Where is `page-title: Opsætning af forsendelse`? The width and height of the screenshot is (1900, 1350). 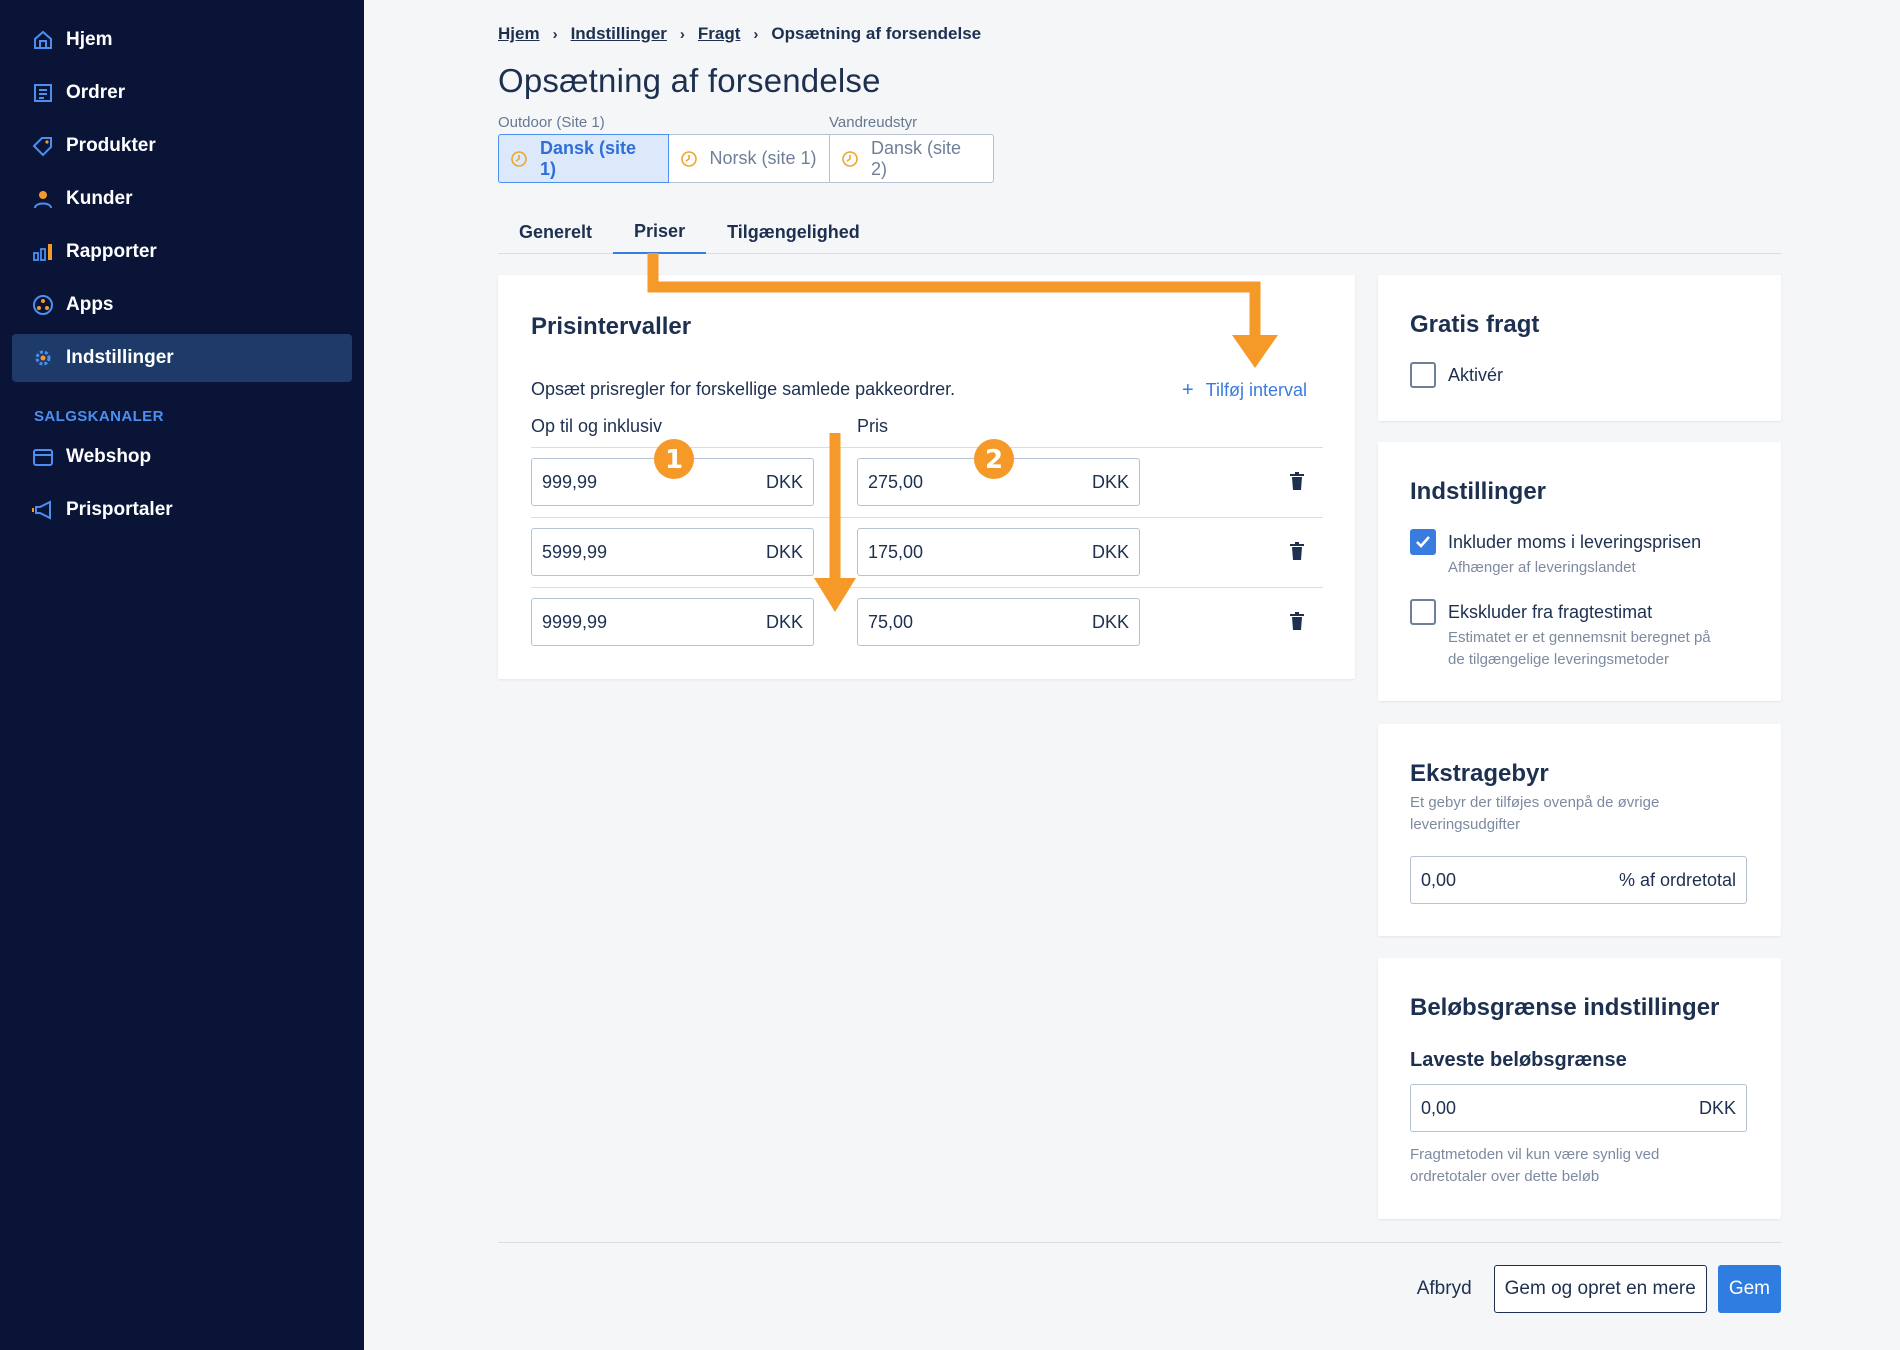 page-title: Opsætning af forsendelse is located at coordinates (689, 80).